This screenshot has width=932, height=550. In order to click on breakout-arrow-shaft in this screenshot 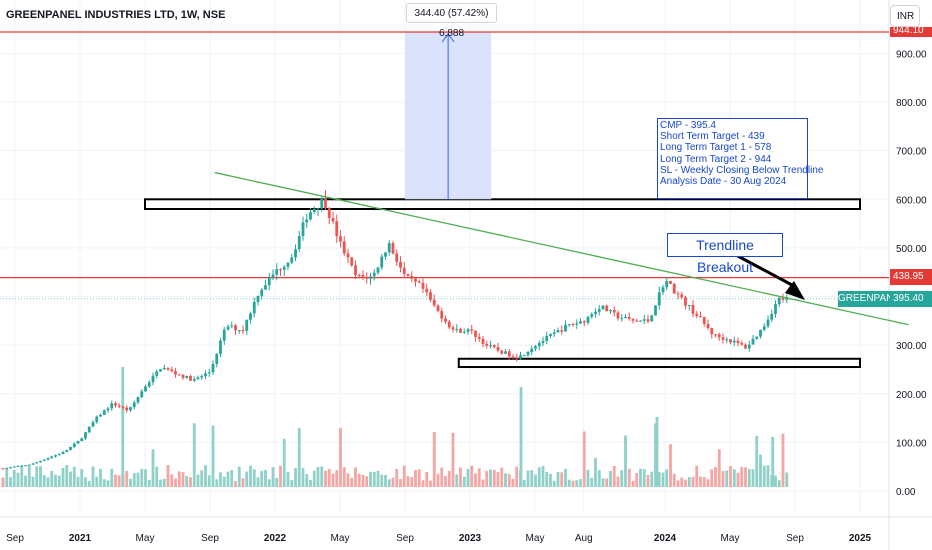, I will do `click(763, 269)`.